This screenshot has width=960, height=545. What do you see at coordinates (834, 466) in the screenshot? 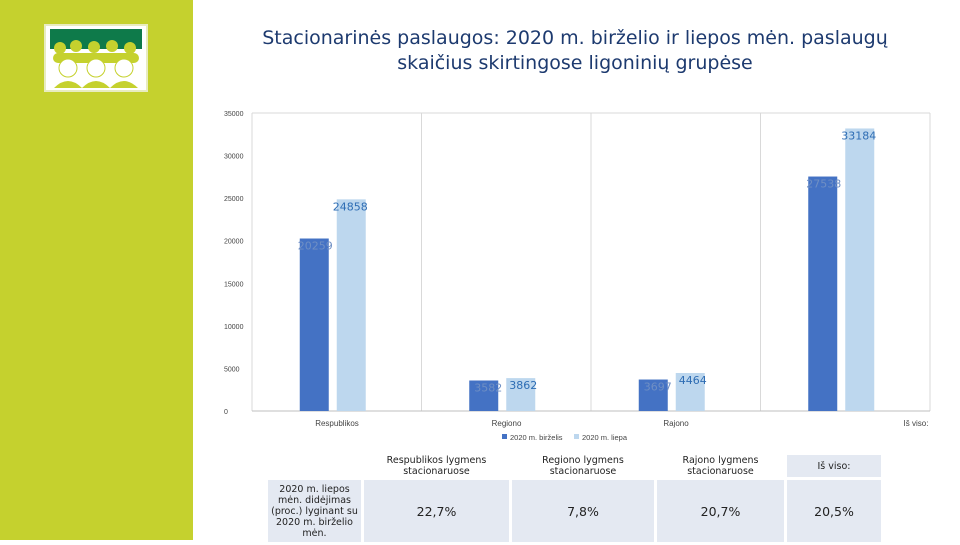
I see `table-header-cell: Iš viso:` at bounding box center [834, 466].